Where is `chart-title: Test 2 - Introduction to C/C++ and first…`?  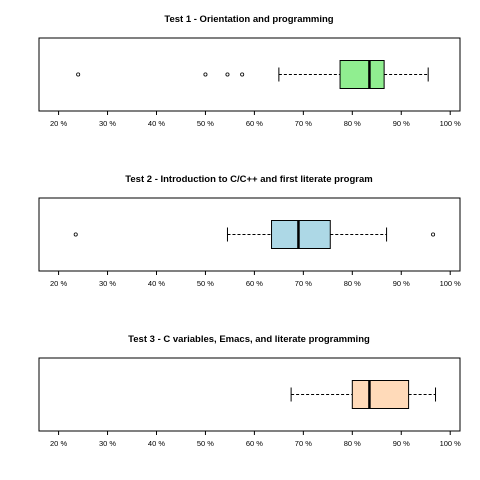
chart-title: Test 2 - Introduction to C/C++ and first… is located at coordinates (248, 179).